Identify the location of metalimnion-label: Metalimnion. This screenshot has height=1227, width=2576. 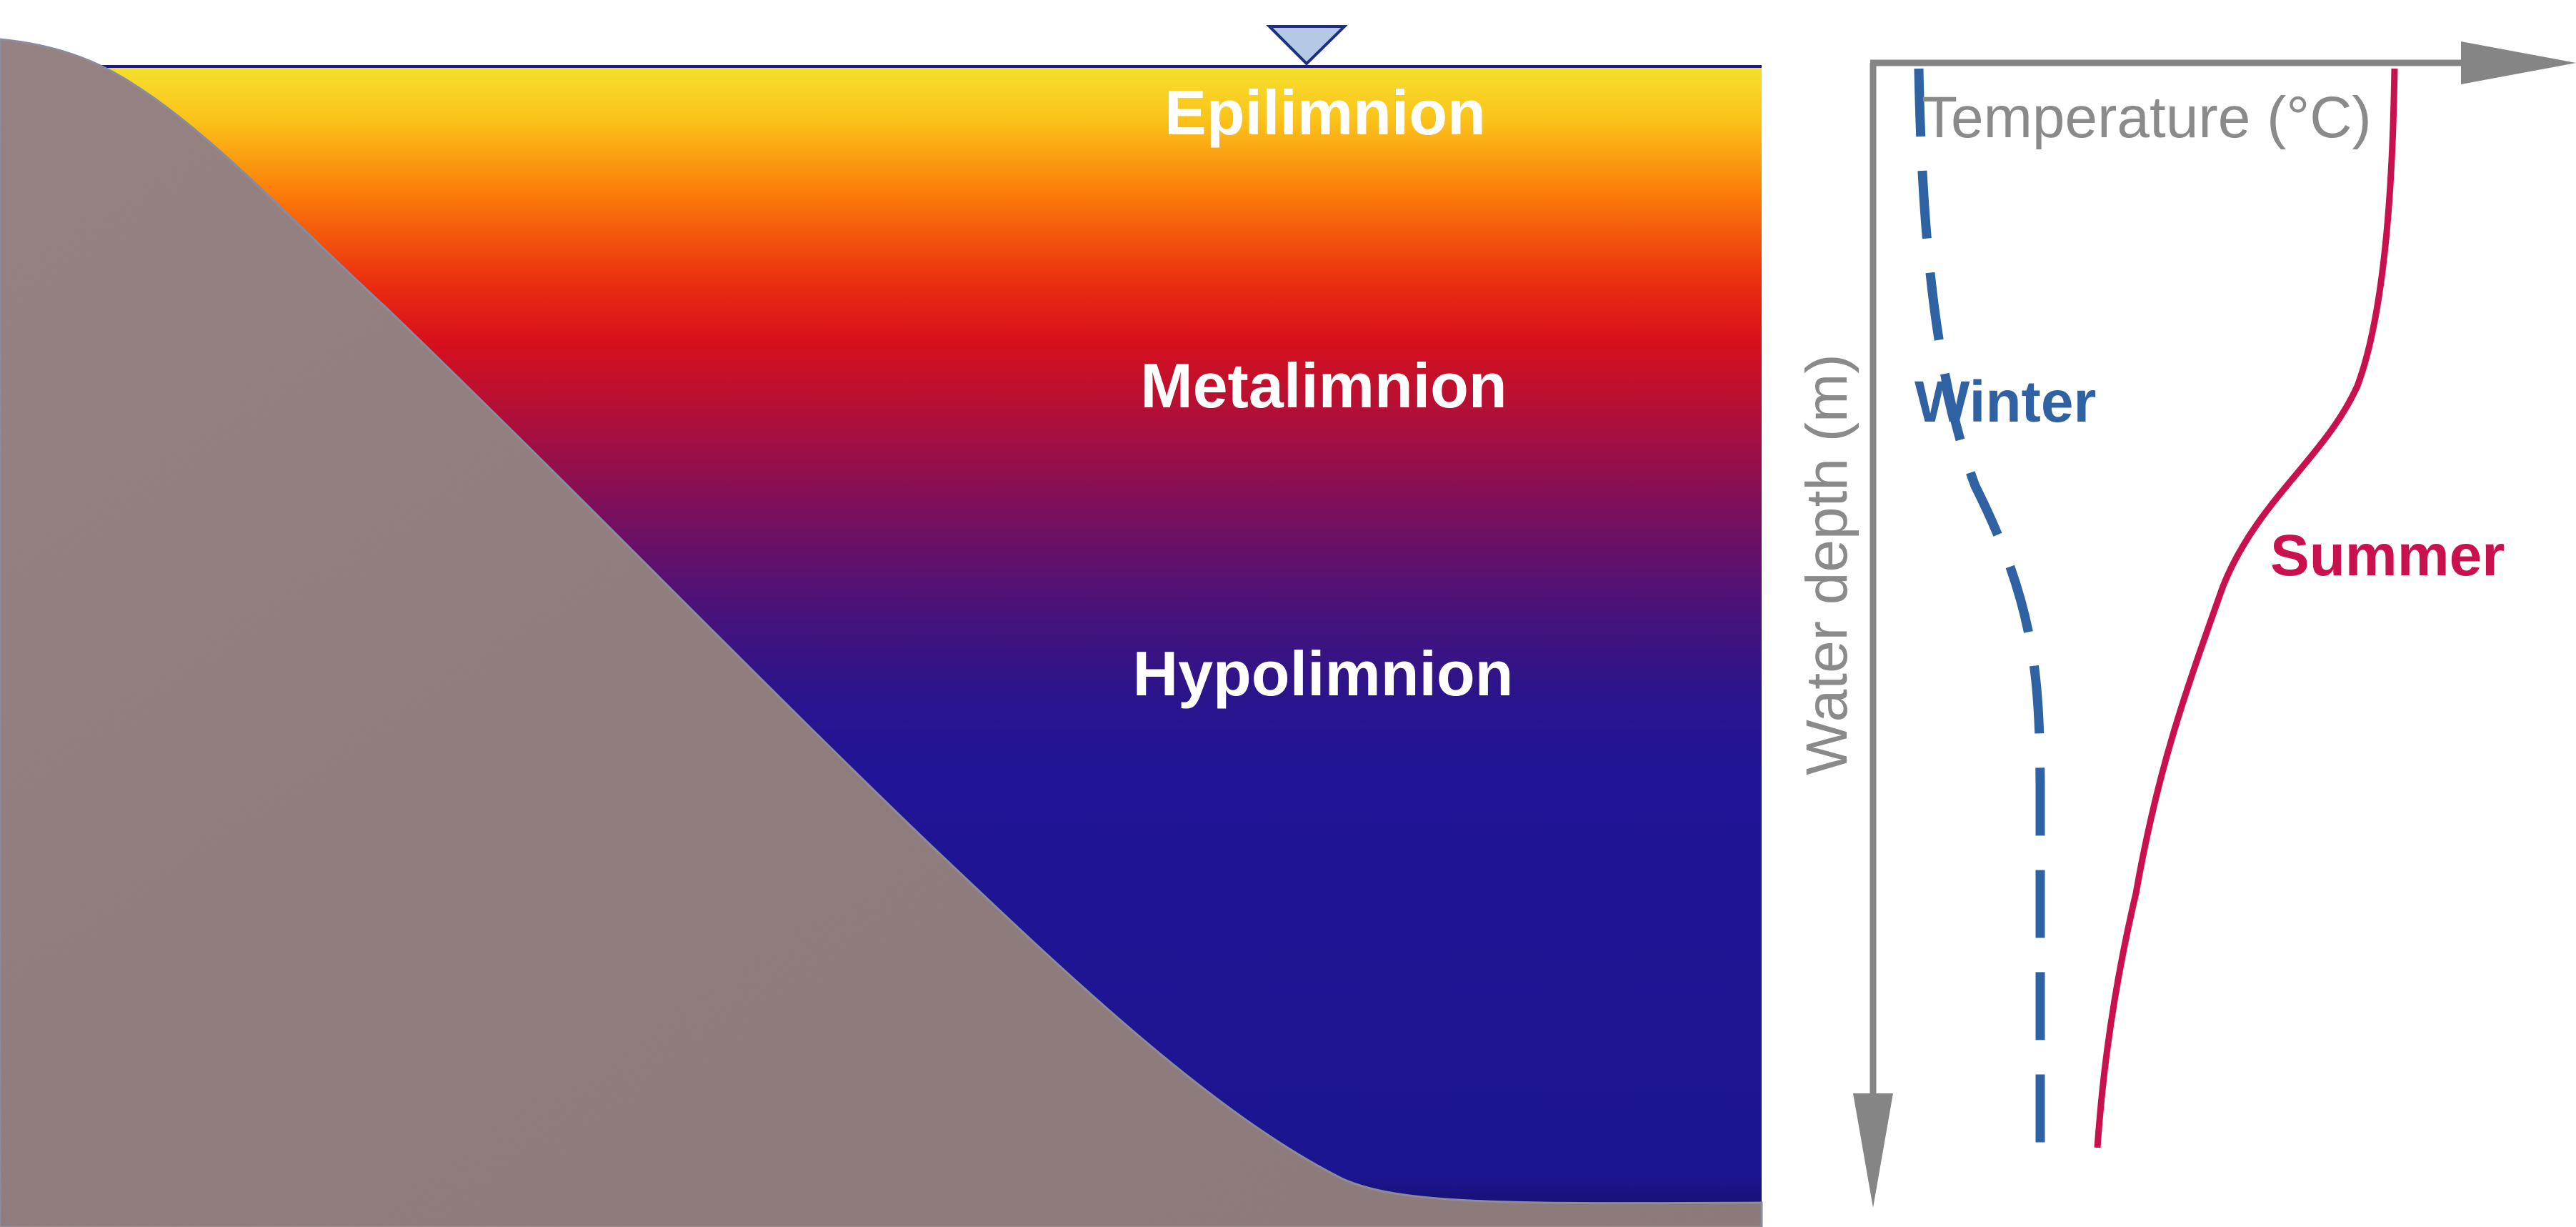
(1324, 385).